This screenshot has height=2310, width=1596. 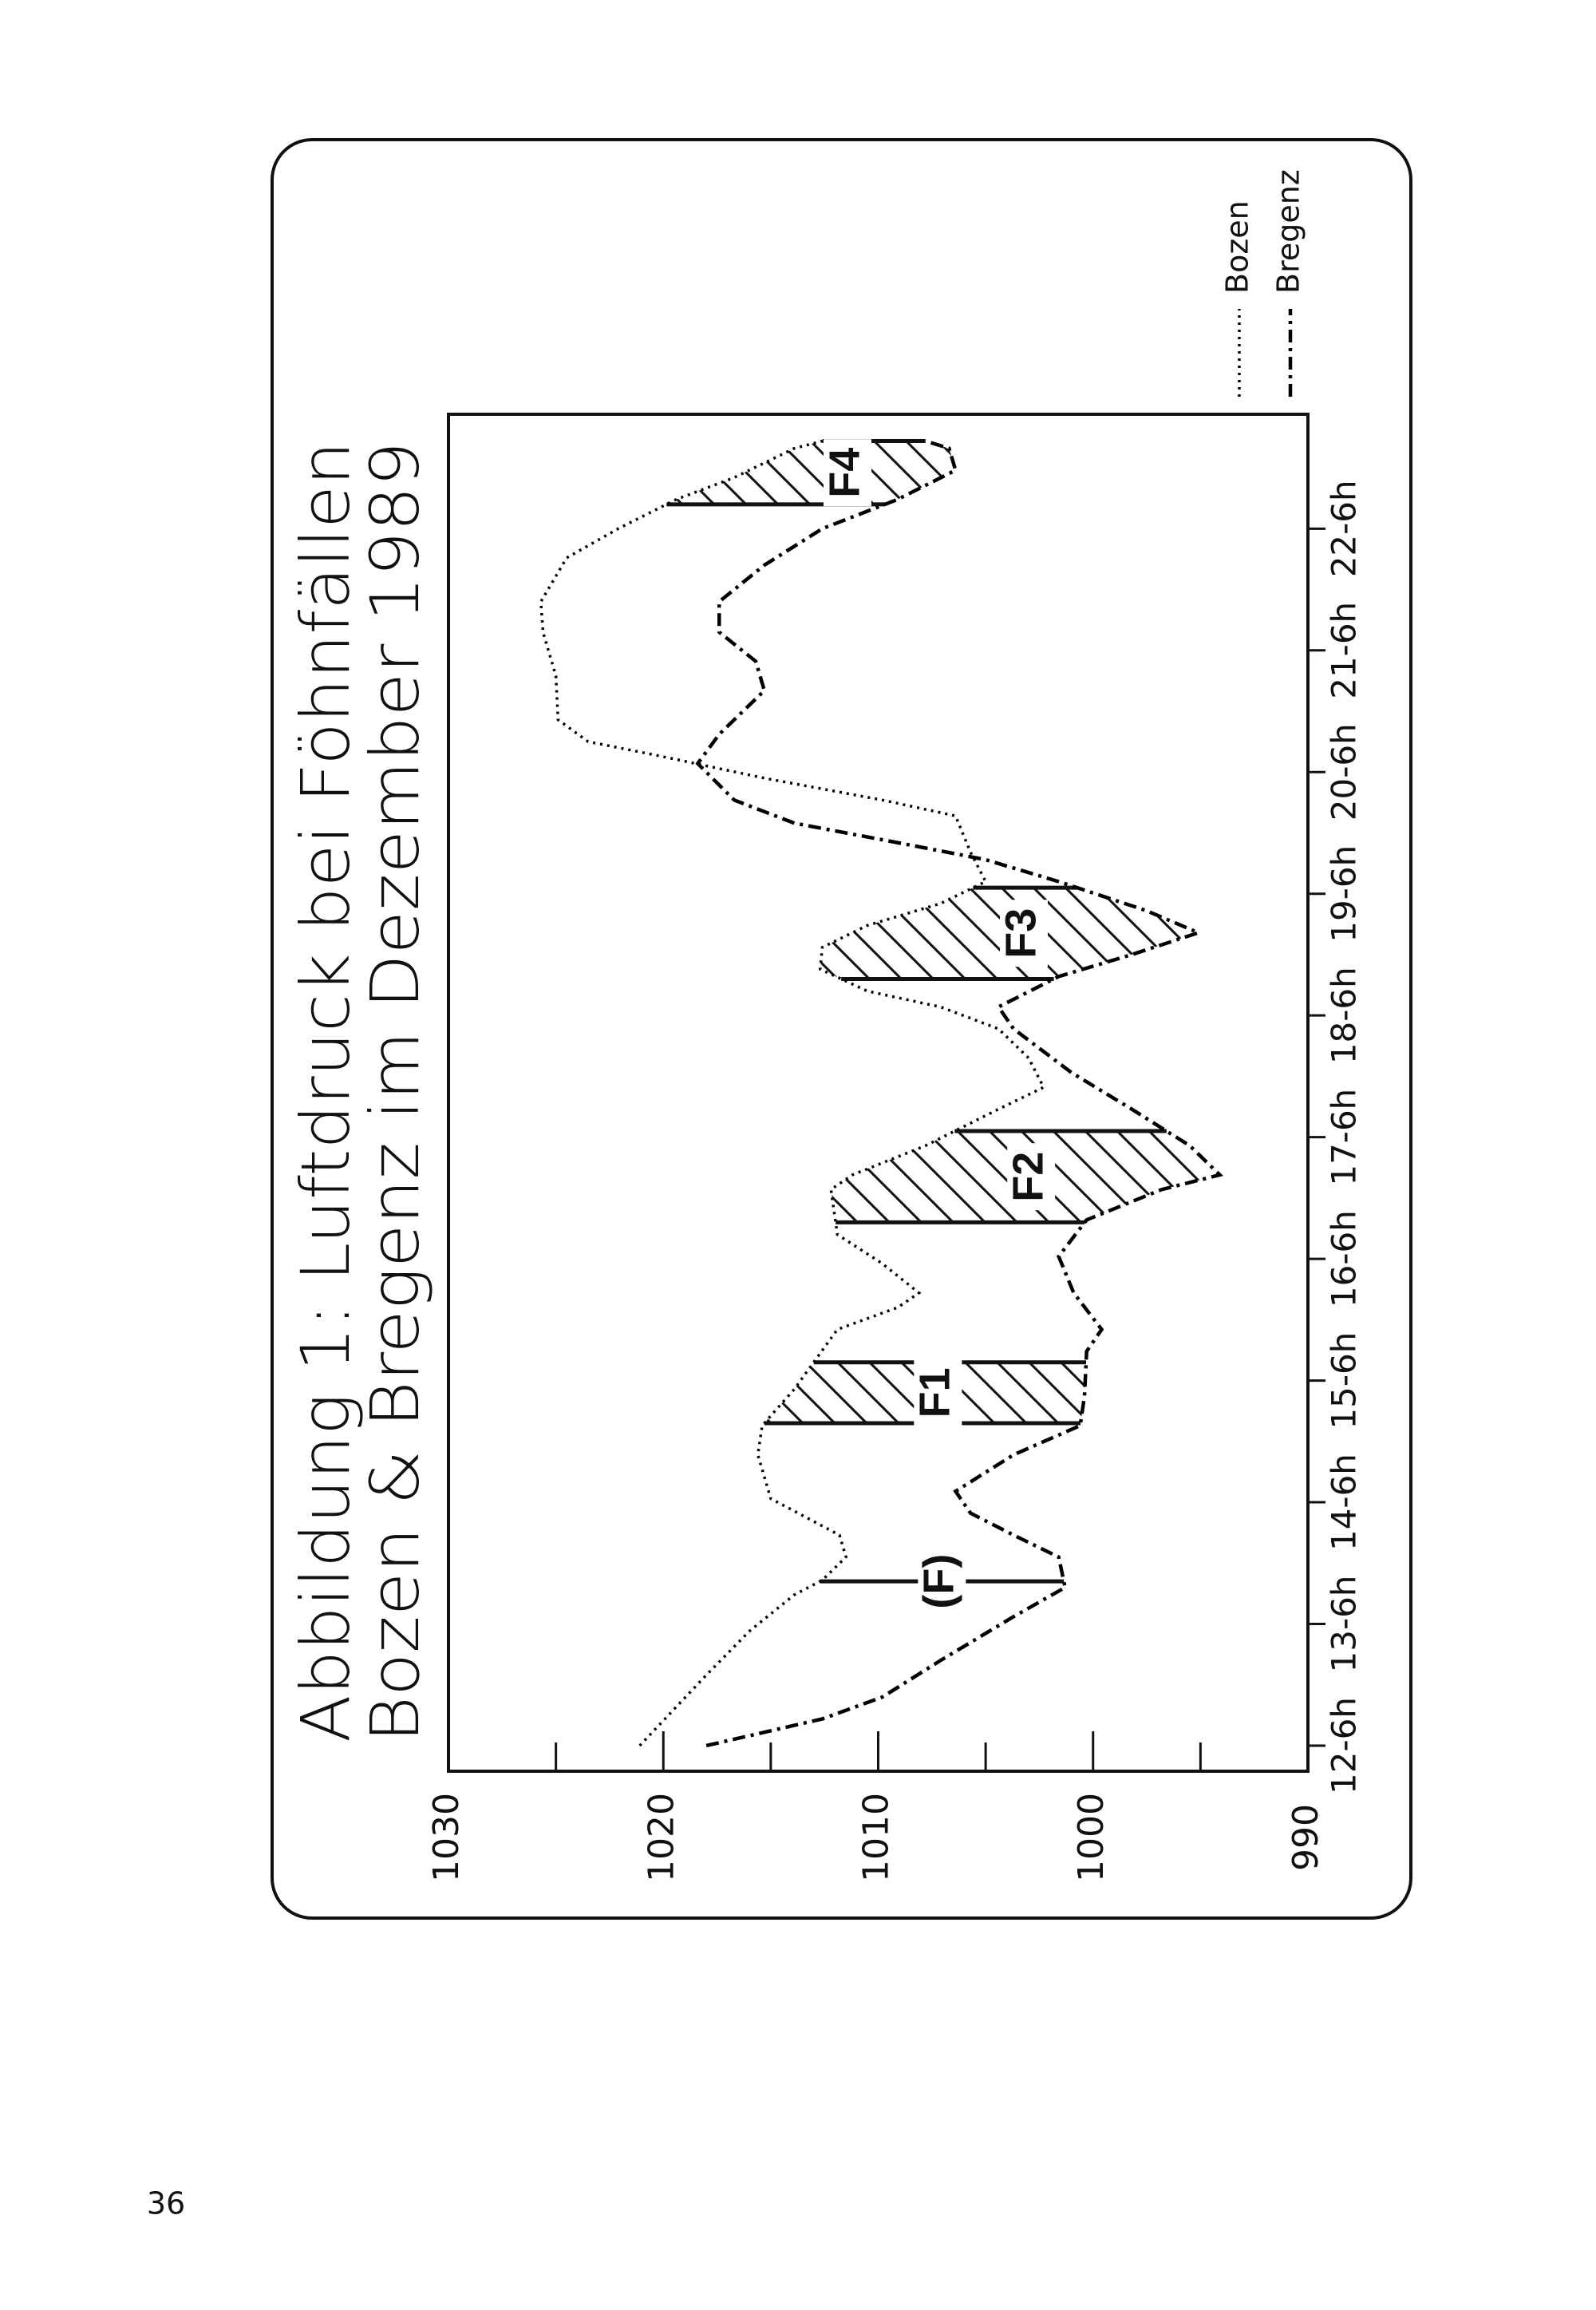 What do you see at coordinates (166, 2203) in the screenshot?
I see `page-number: 36` at bounding box center [166, 2203].